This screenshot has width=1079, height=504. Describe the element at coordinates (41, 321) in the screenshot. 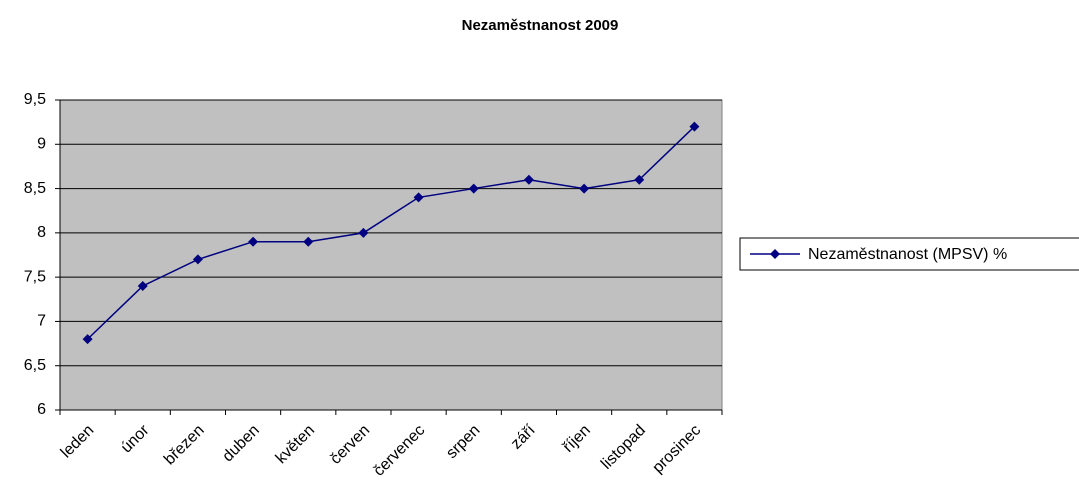

I see `y-tick-label: 7` at that location.